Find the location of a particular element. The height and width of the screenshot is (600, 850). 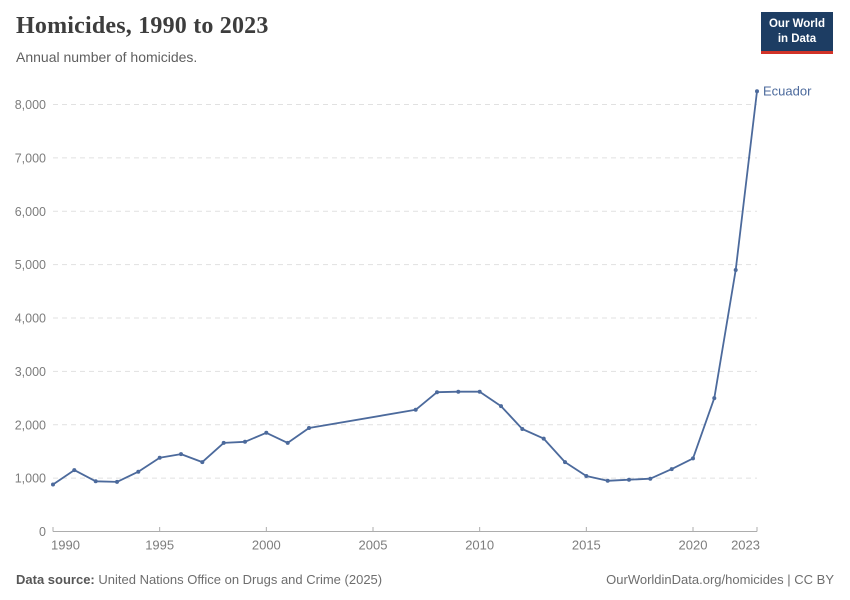

x-tick-label: 2000 is located at coordinates (266, 545).